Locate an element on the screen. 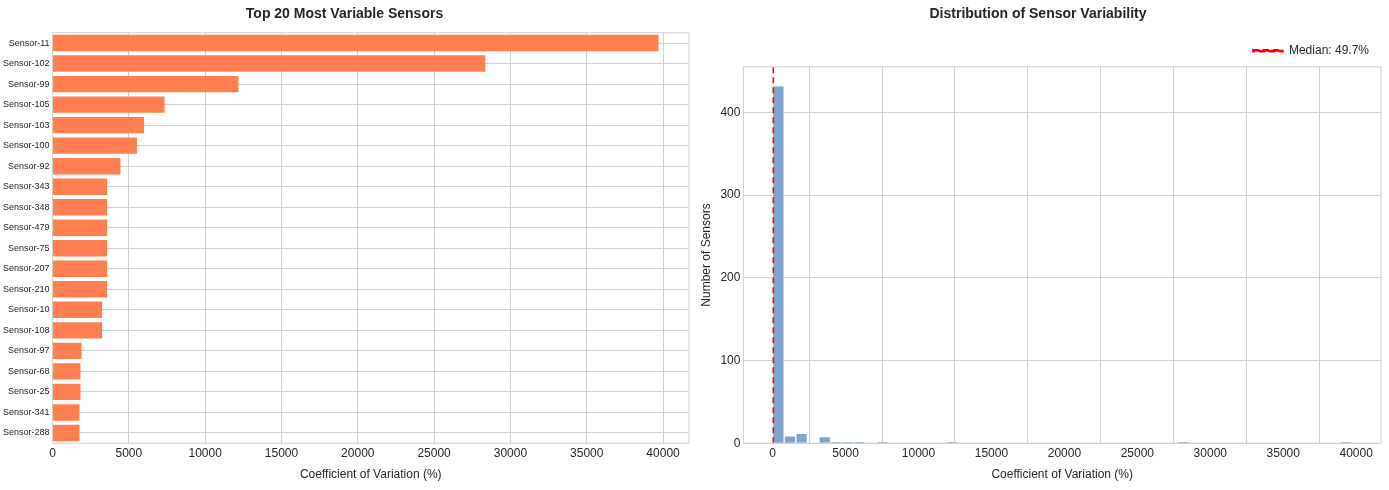 The image size is (1389, 490). y-tick-label: 100 is located at coordinates (730, 359).